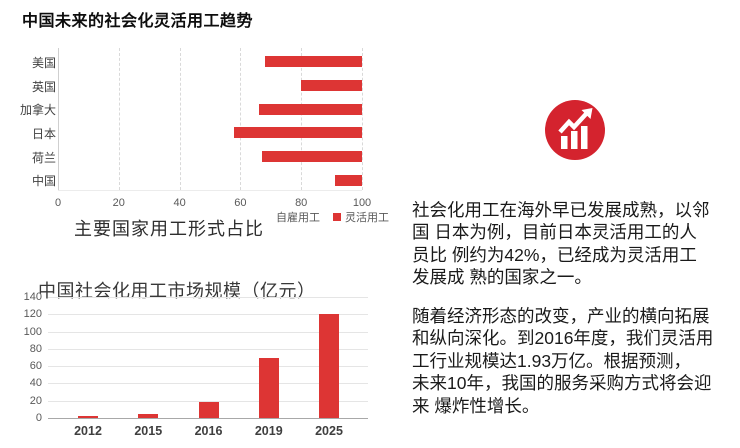 This screenshot has width=740, height=448. What do you see at coordinates (27, 357) in the screenshot?
I see `market-chart-y-axis: 0 20 40 60 80 100 120 140` at bounding box center [27, 357].